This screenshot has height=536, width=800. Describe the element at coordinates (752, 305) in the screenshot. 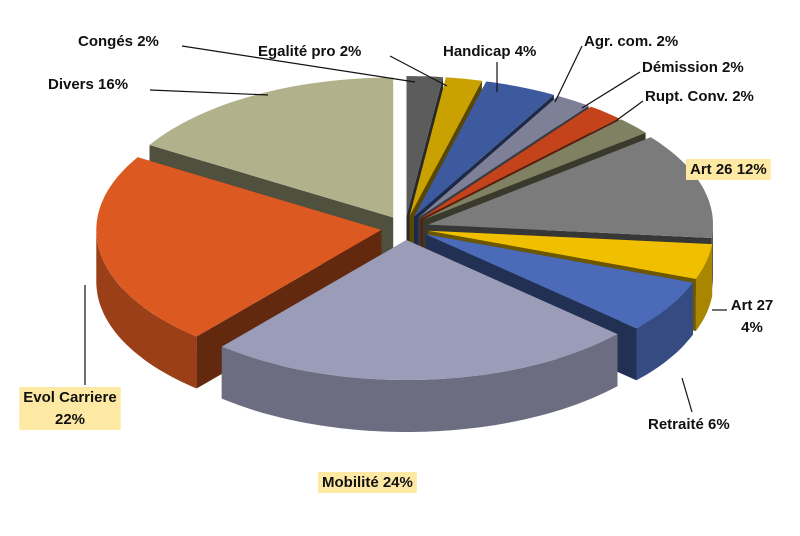

I see `label-category: Art 27` at that location.